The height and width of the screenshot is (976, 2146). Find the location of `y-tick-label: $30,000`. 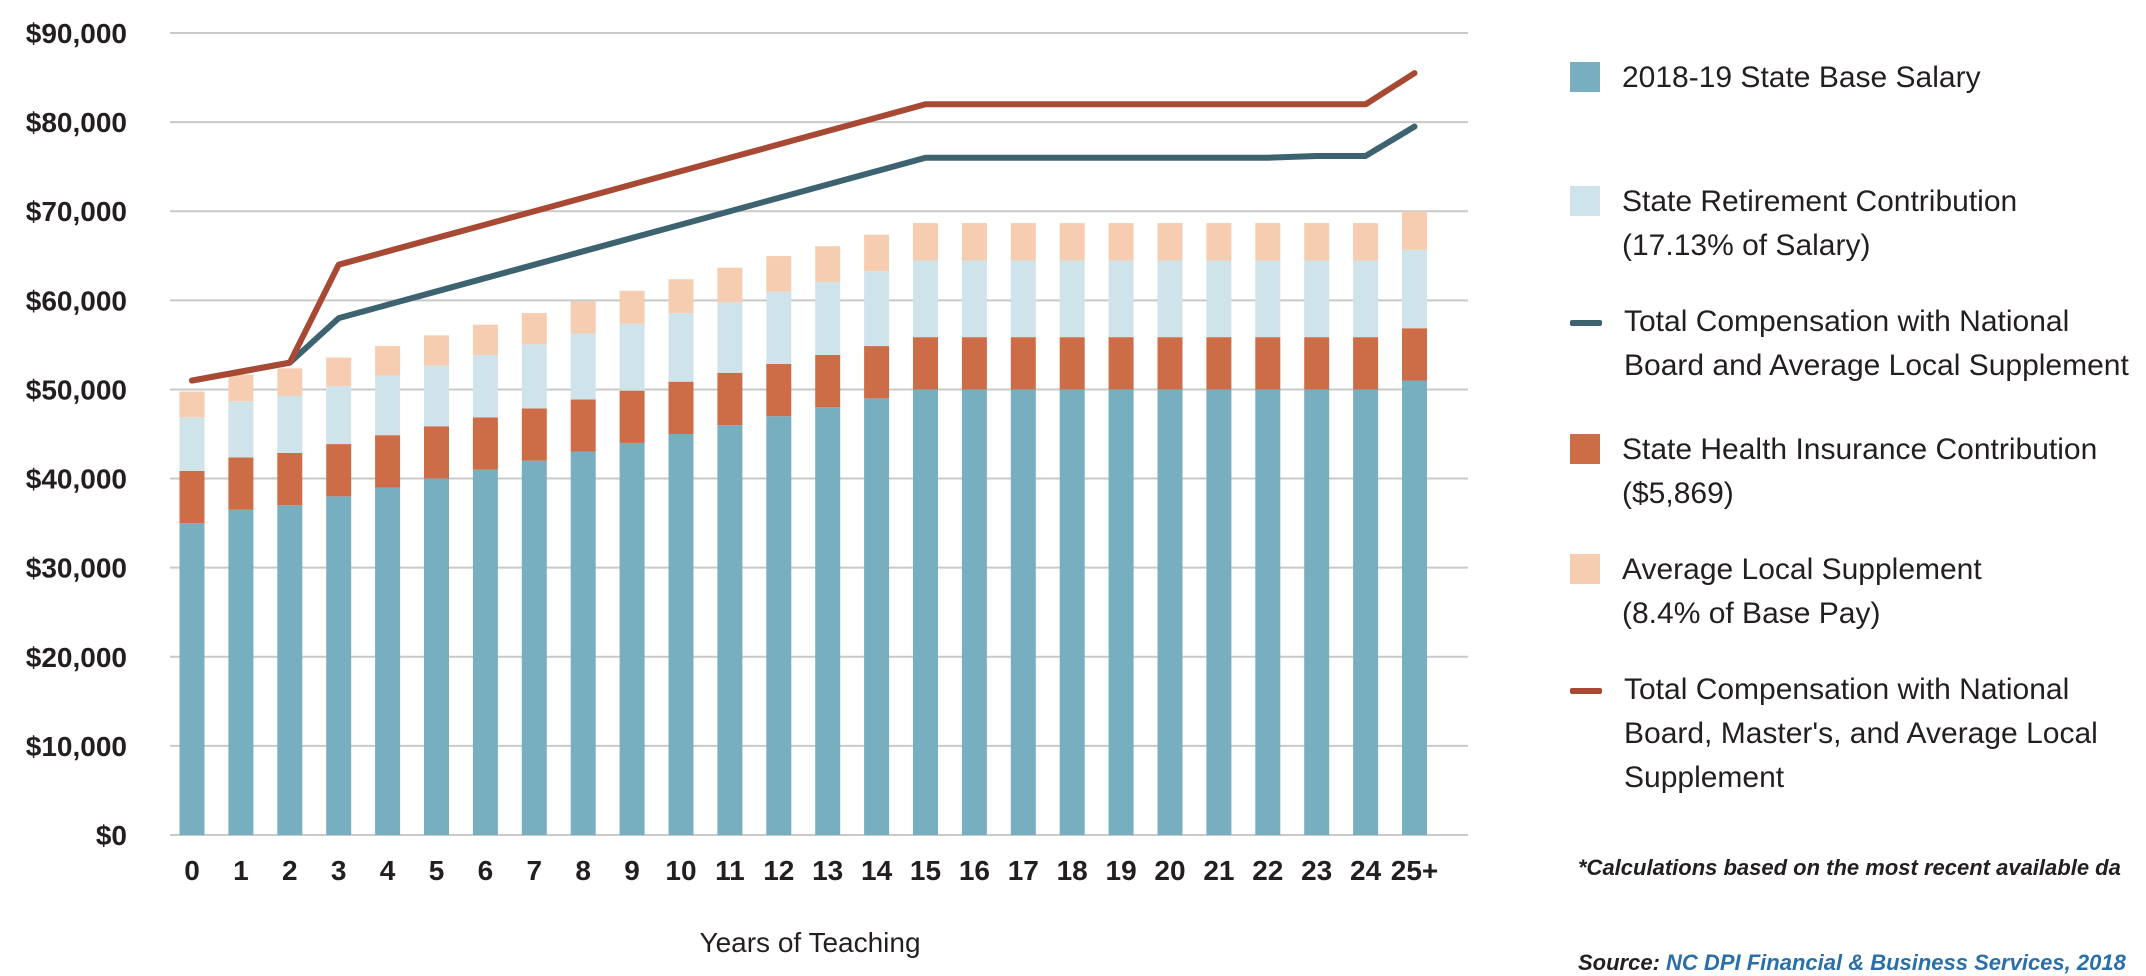

y-tick-label: $30,000 is located at coordinates (76, 568).